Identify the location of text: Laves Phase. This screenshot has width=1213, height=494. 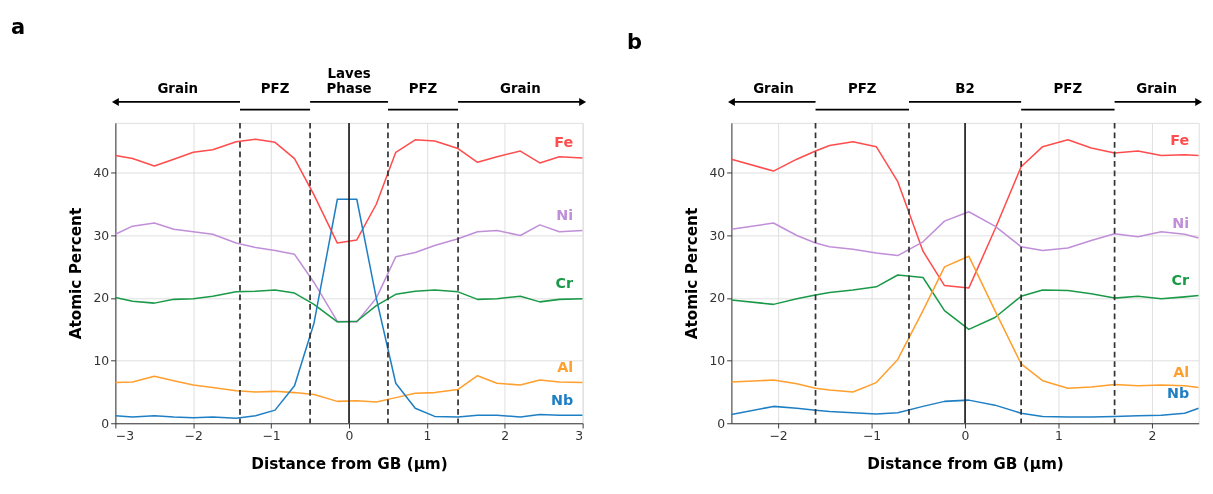
(349, 81).